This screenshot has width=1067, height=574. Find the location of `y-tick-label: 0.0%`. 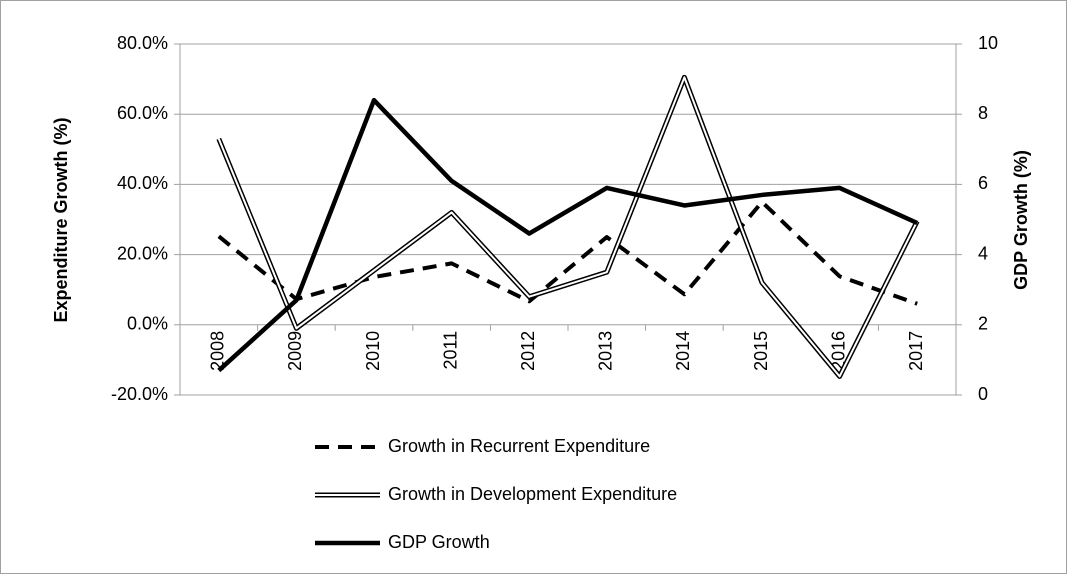

y-tick-label: 0.0% is located at coordinates (147, 324).